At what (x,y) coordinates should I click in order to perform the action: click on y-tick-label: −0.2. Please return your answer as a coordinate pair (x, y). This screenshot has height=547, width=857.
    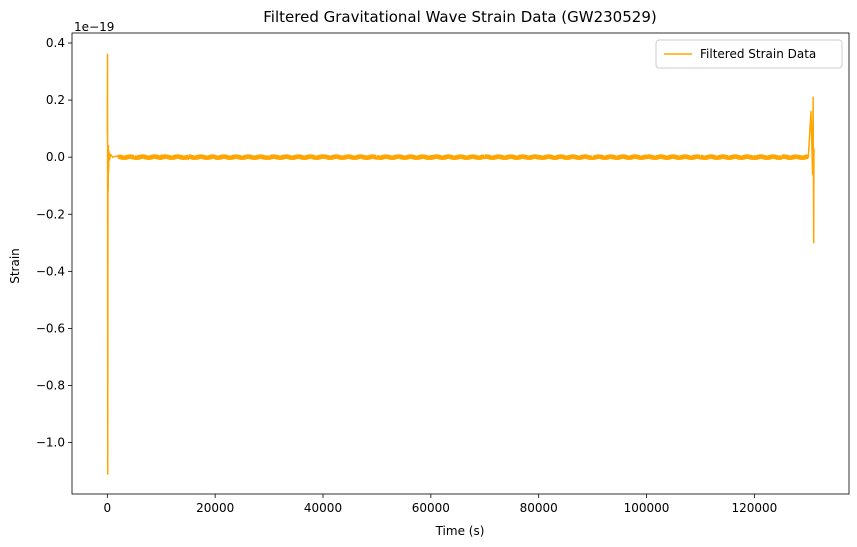
    Looking at the image, I should click on (50, 214).